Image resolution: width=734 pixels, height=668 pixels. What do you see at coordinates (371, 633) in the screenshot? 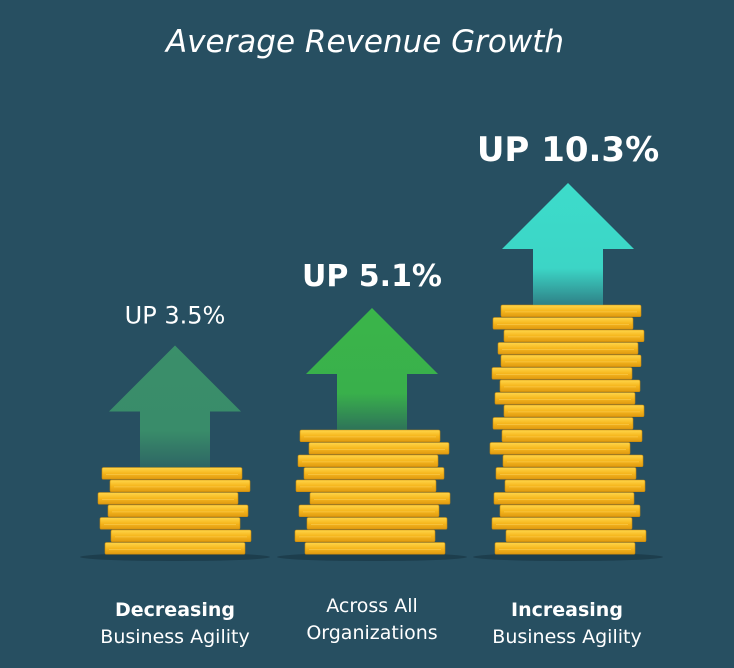
I see `category-label-1-1: Organizations` at bounding box center [371, 633].